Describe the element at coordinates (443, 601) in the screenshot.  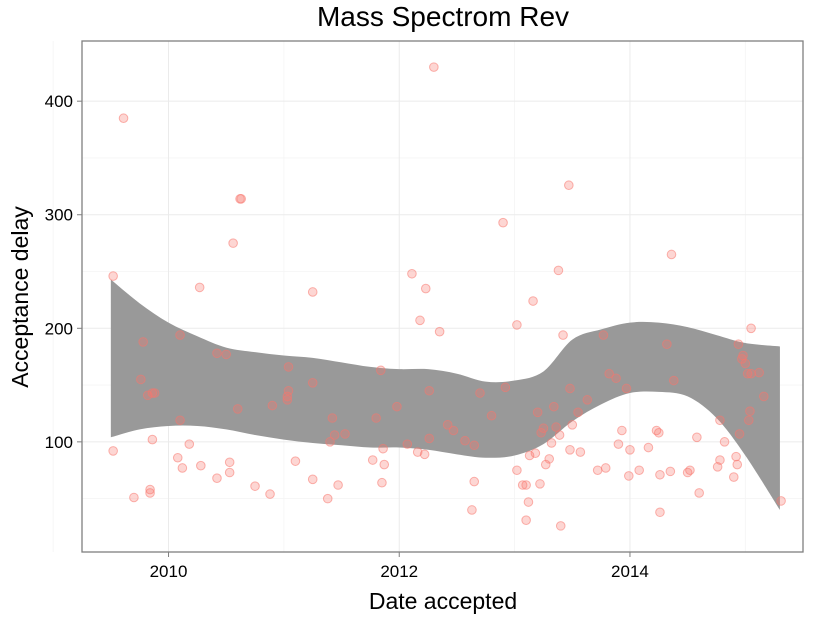
I see `x-axis-title: Date accepted` at that location.